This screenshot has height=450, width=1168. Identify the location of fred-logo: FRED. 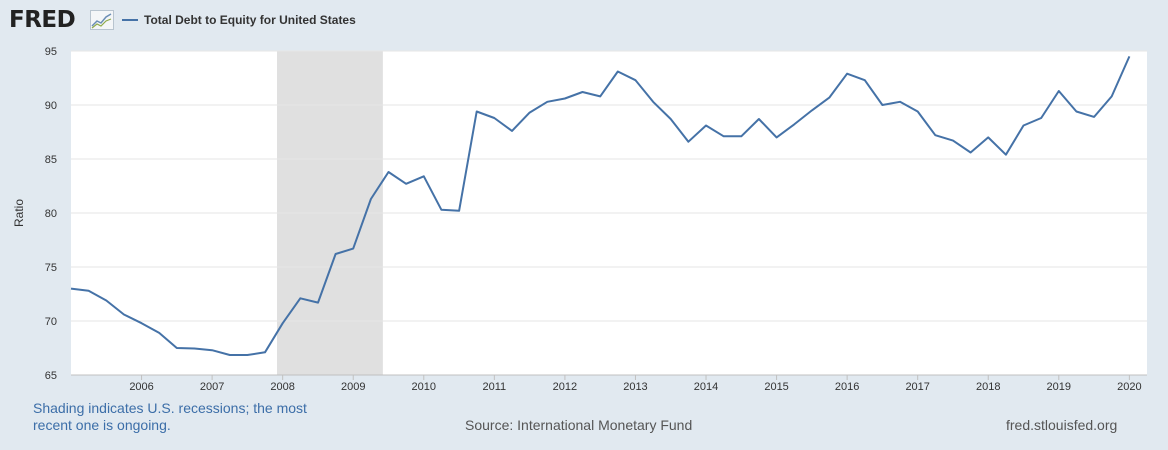
(42, 20).